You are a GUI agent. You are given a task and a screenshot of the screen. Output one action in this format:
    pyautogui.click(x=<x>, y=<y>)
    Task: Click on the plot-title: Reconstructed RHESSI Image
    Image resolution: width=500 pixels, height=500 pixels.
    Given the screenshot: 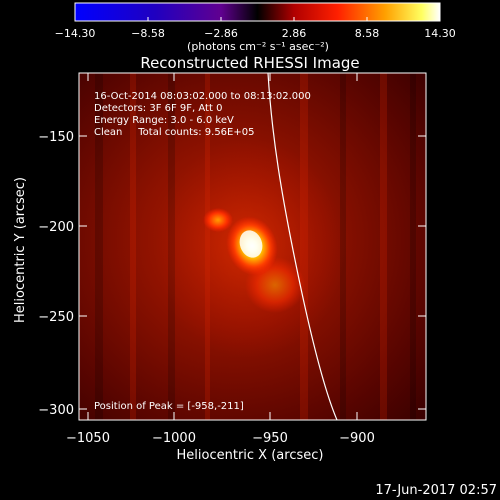 What is the action you would take?
    pyautogui.click(x=249, y=63)
    